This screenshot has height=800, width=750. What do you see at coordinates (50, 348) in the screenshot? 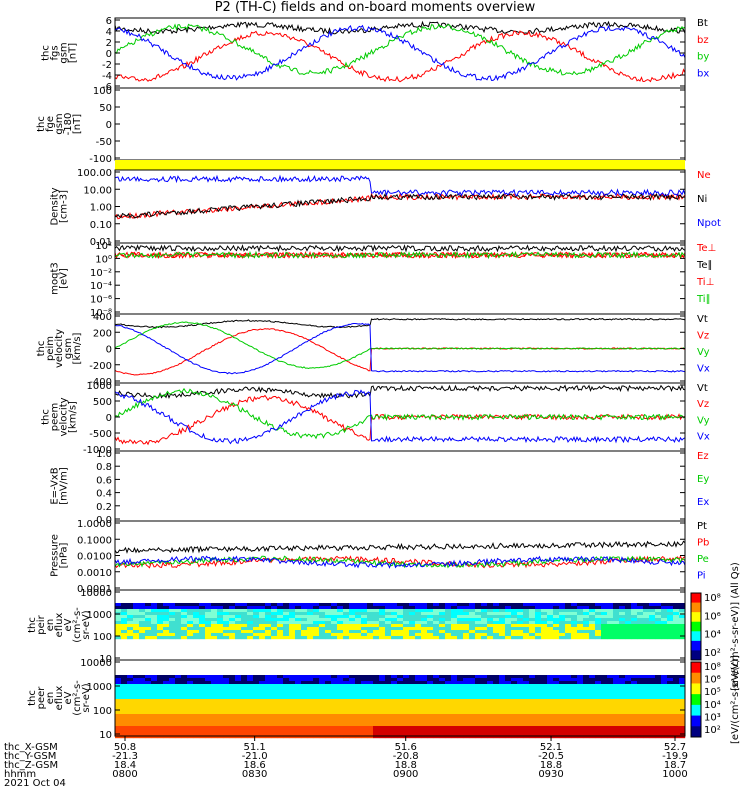
I see `svg-text: peim` at bounding box center [50, 348].